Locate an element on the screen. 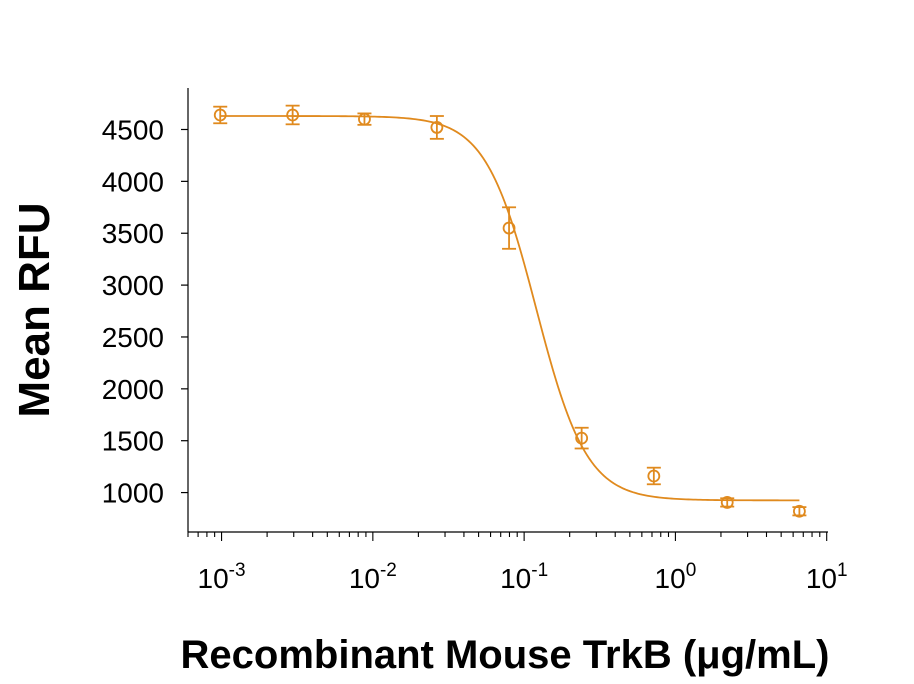  x-tick-label: 10⁻² is located at coordinates (373, 577).